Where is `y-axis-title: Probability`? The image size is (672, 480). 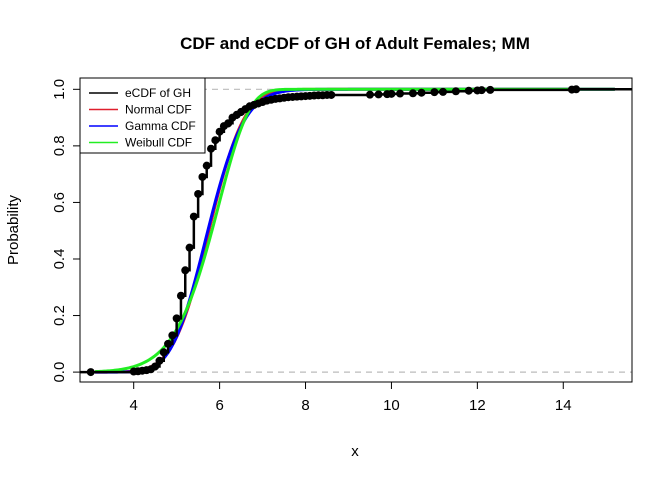
y-axis-title: Probability is located at coordinates (13, 229).